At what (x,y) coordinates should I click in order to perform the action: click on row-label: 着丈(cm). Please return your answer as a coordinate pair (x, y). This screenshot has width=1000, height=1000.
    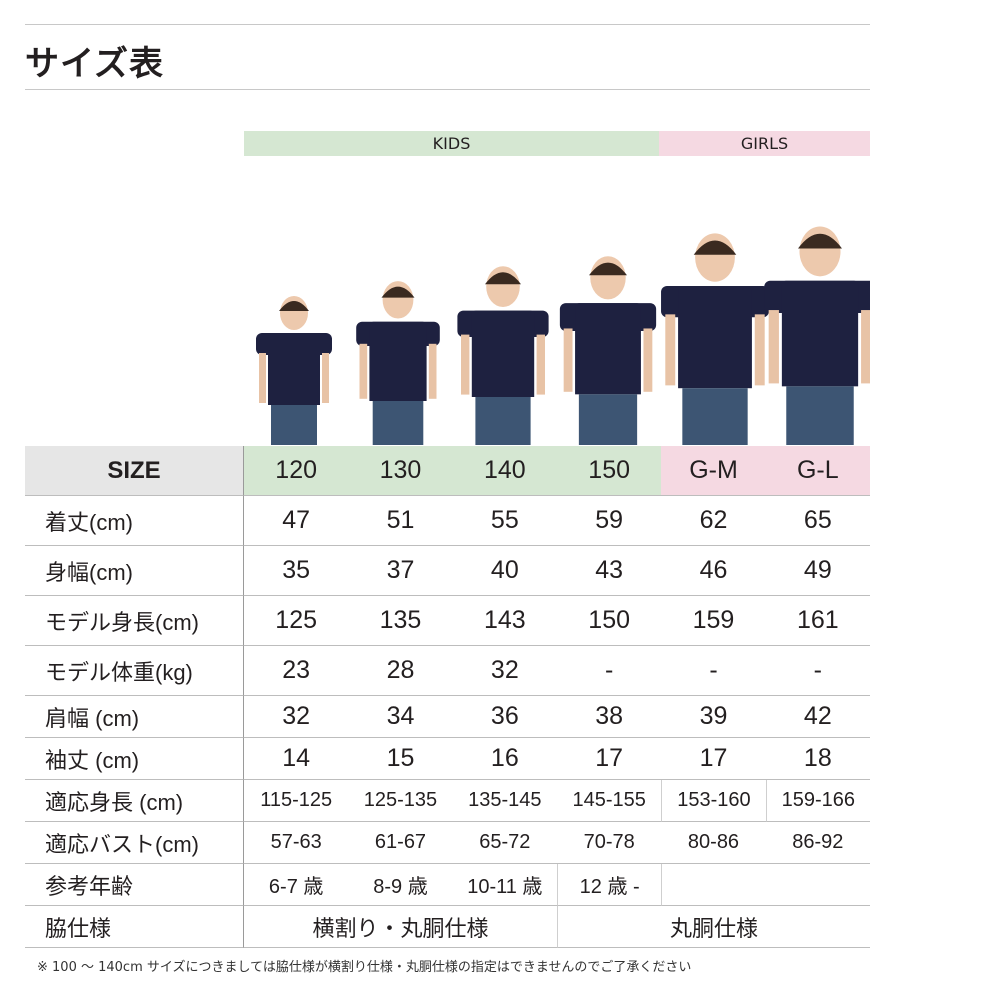
    Looking at the image, I should click on (134, 521).